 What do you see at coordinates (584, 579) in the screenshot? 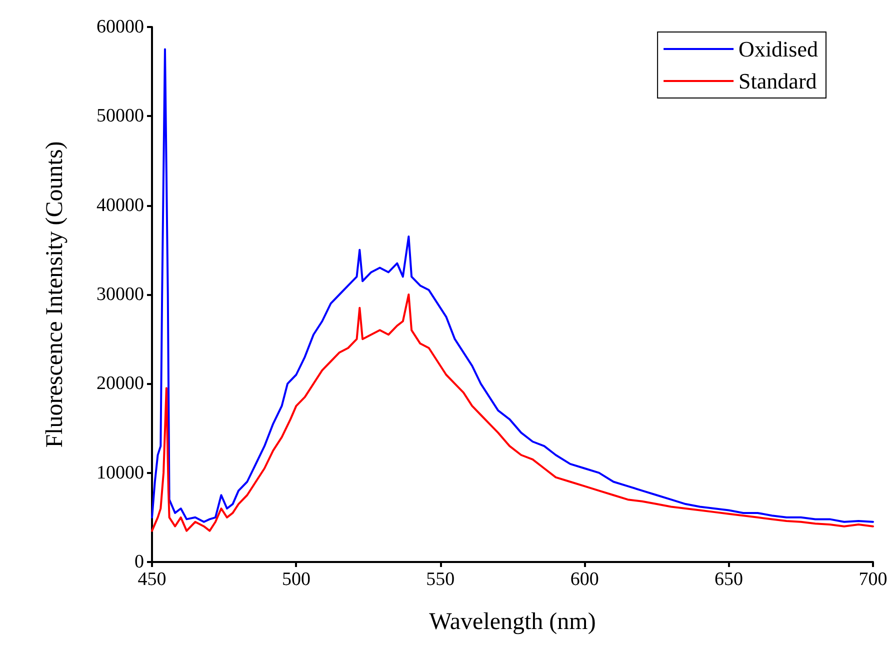
I see `x-tick-label: 600` at bounding box center [584, 579].